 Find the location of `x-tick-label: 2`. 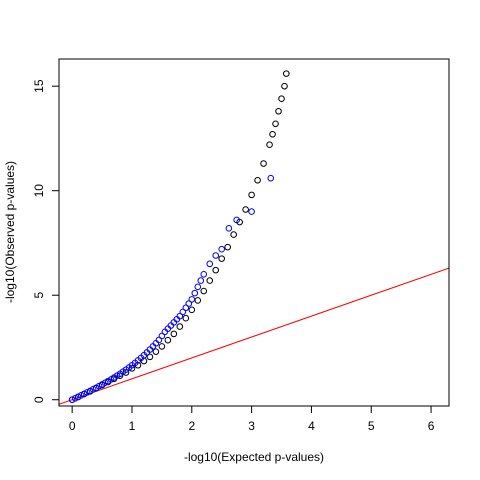

x-tick-label: 2 is located at coordinates (191, 426).